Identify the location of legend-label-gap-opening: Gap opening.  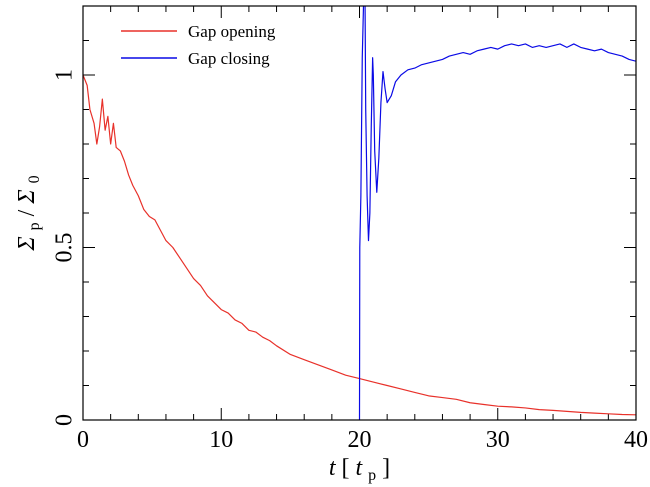
(232, 31).